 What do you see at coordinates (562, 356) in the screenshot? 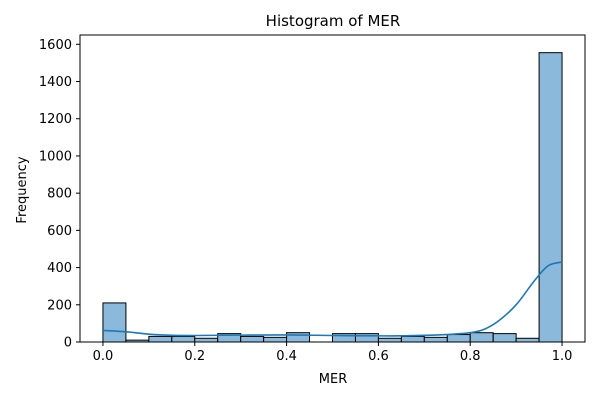
I see `x-tick-label: 1.0` at bounding box center [562, 356].